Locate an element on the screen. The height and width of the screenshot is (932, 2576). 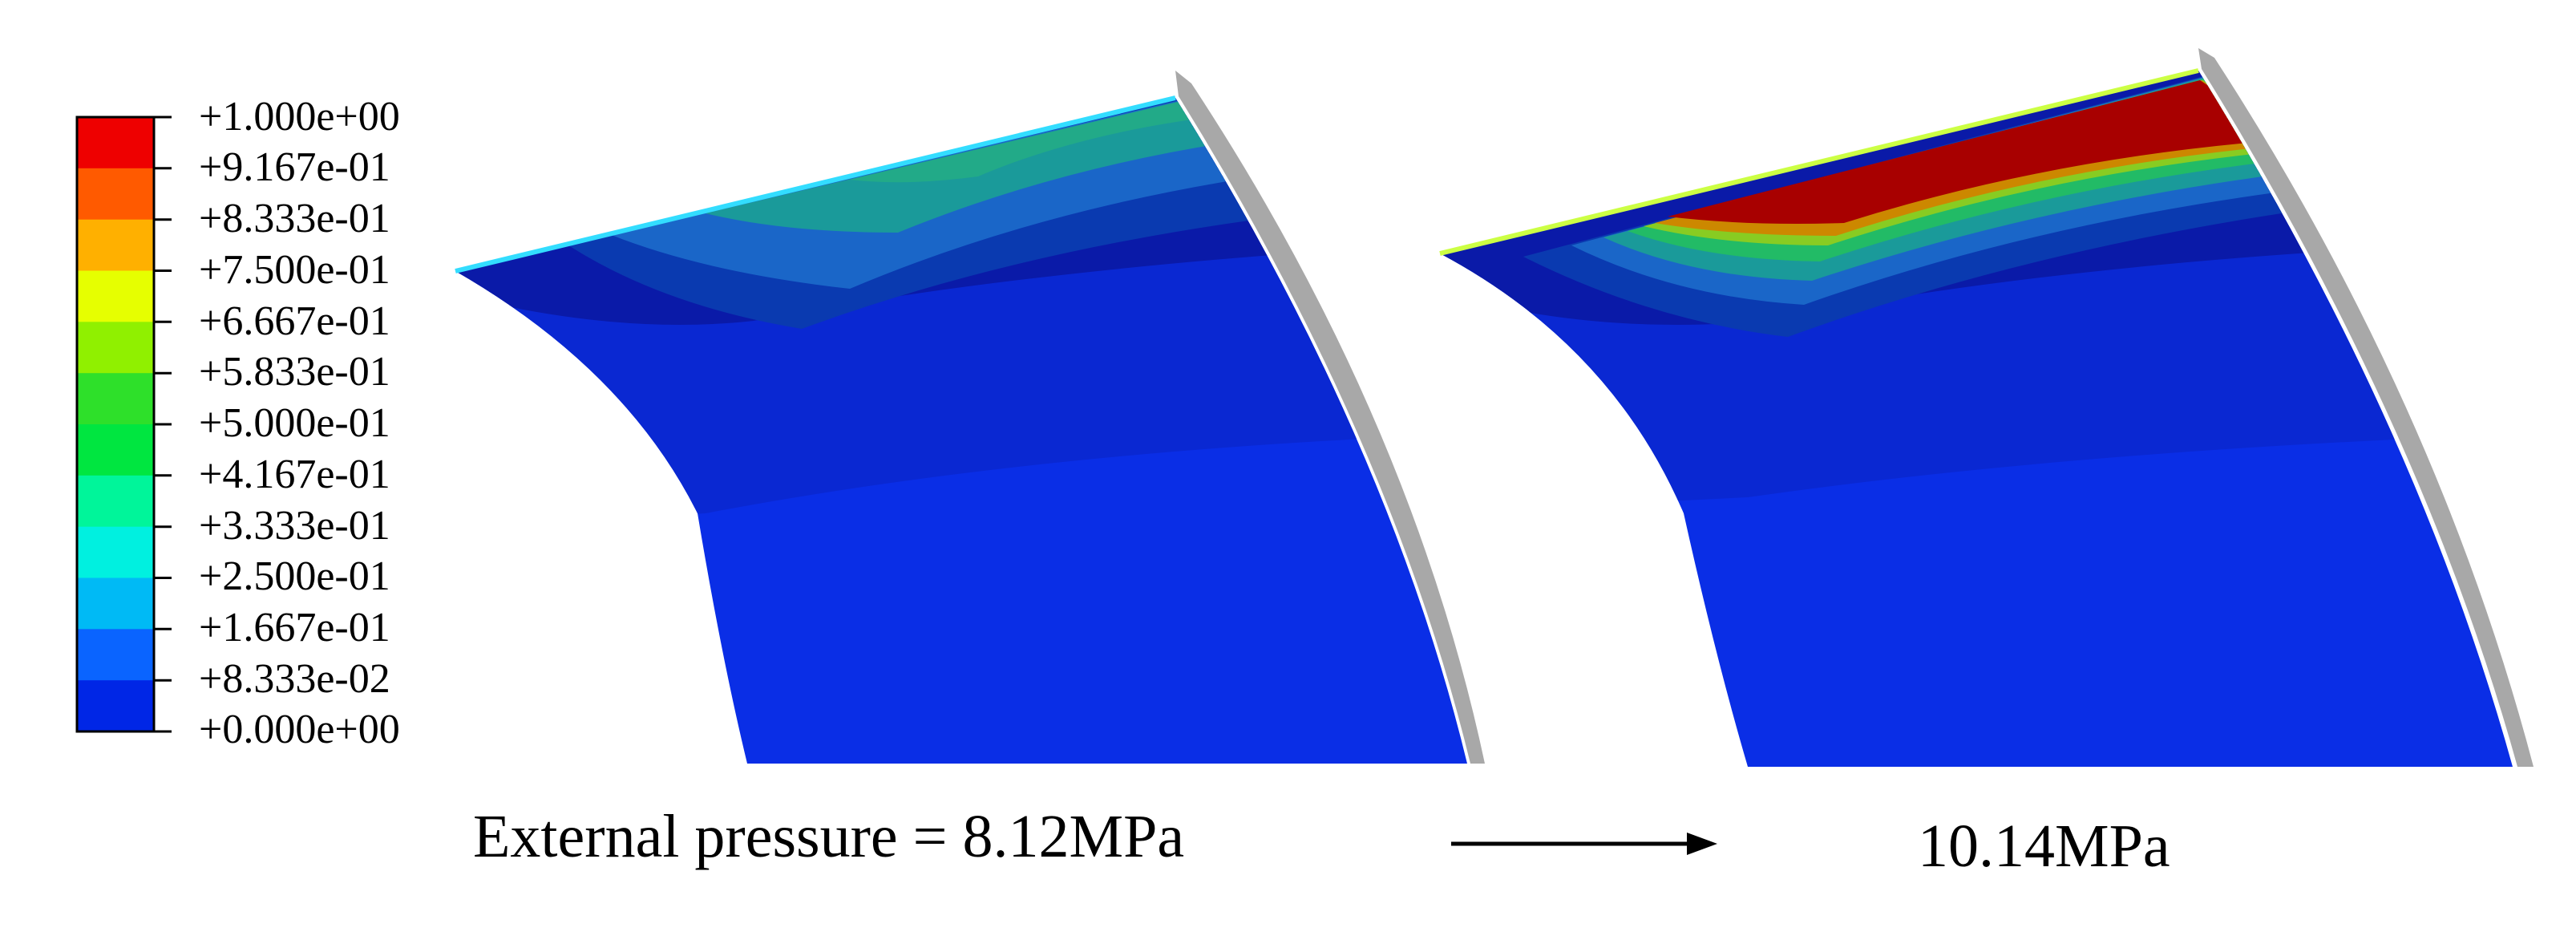
legend-label: +9.167e-01 is located at coordinates (294, 167).